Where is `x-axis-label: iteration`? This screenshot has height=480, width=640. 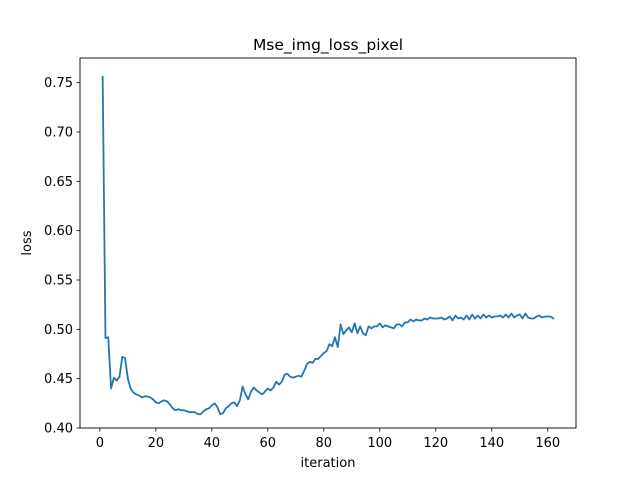 x-axis-label: iteration is located at coordinates (328, 463).